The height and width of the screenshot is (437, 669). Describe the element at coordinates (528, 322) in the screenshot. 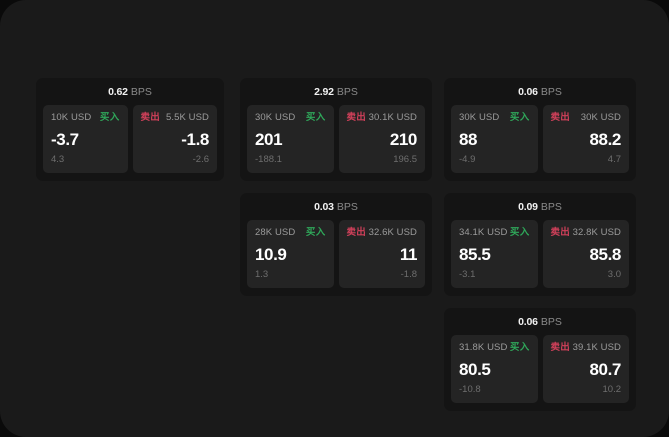

I see `bps-value: 0.06` at that location.